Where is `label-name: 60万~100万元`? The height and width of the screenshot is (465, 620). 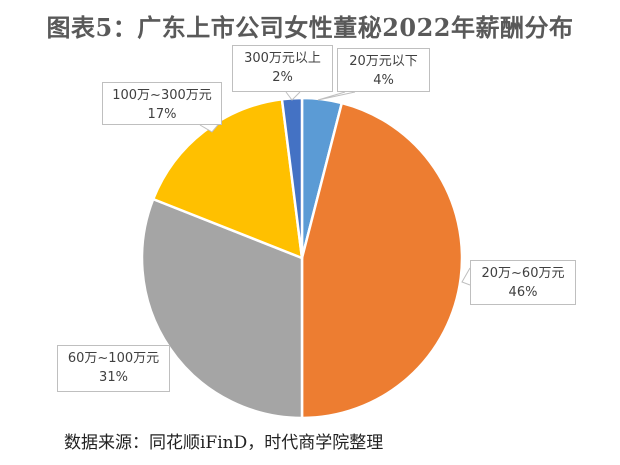 label-name: 60万~100万元 is located at coordinates (113, 358).